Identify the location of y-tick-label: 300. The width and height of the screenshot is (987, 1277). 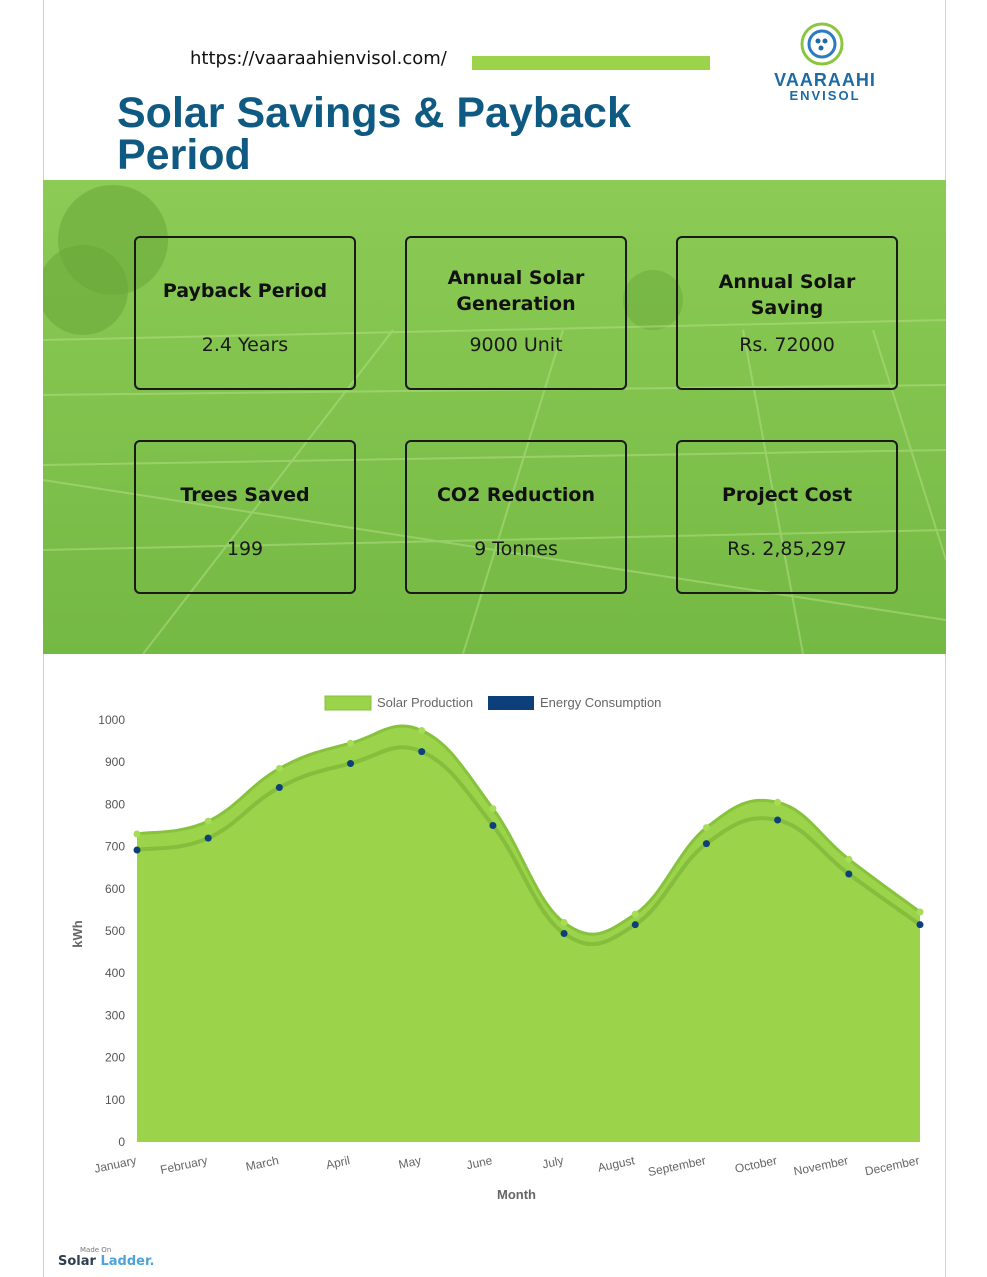
(115, 1015).